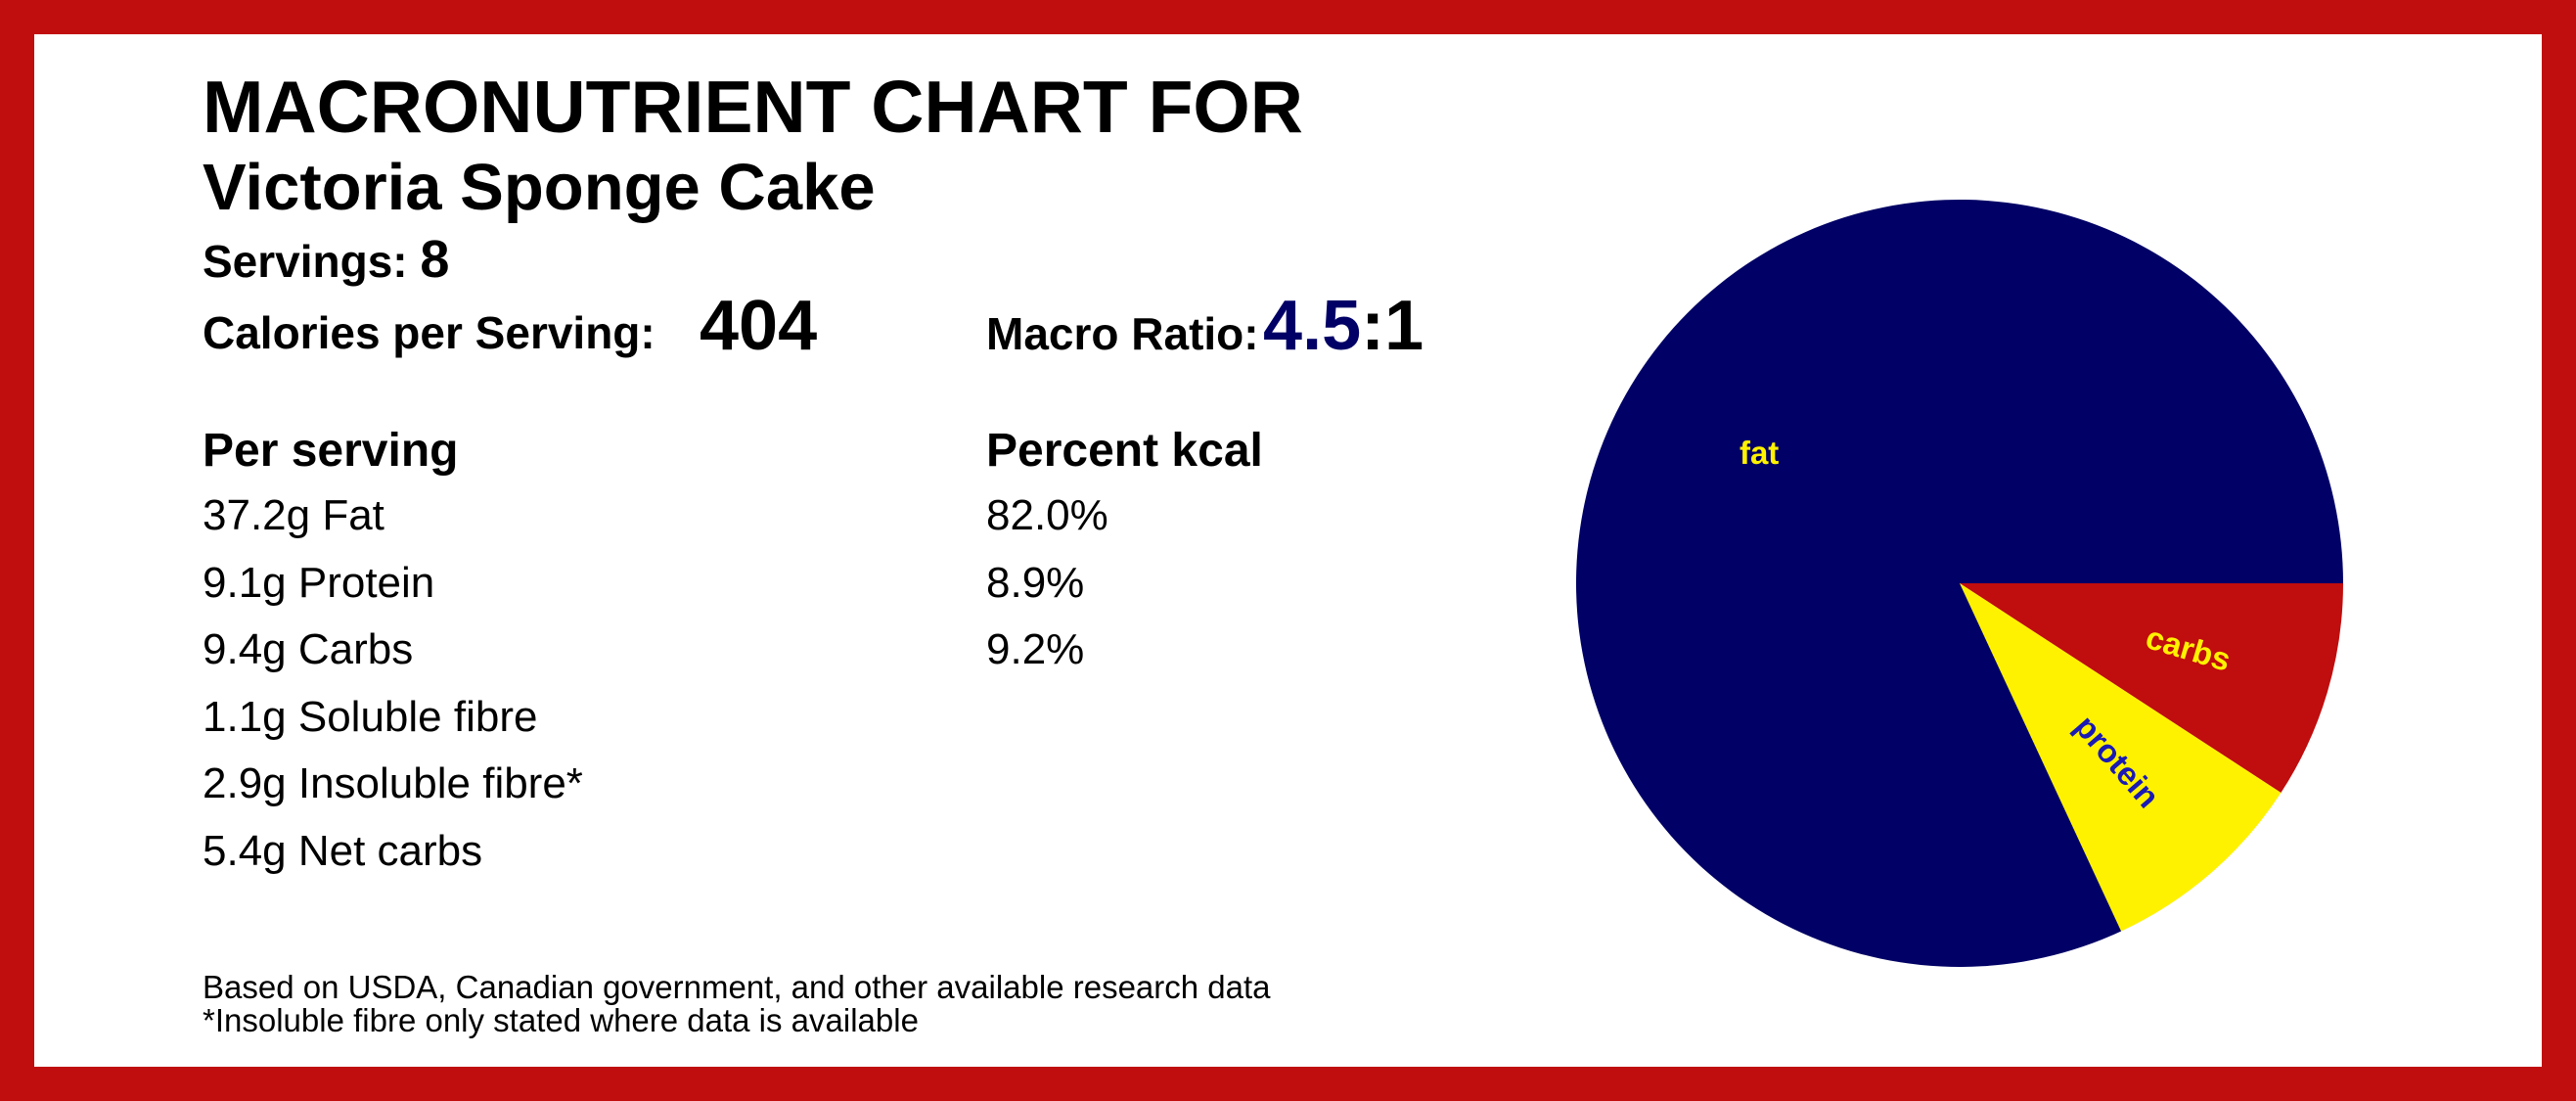  What do you see at coordinates (293, 515) in the screenshot?
I see `per-serving-fat: 37.2g Fat` at bounding box center [293, 515].